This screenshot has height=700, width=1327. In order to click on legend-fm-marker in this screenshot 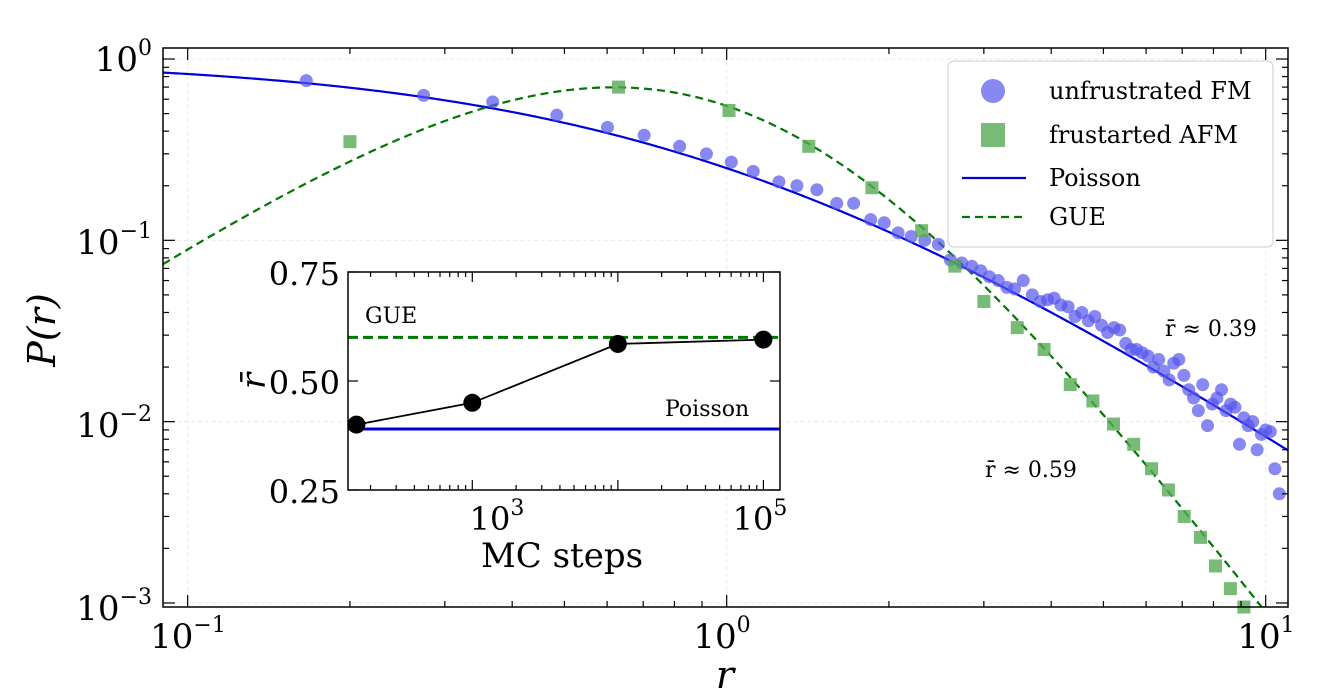, I will do `click(993, 91)`.